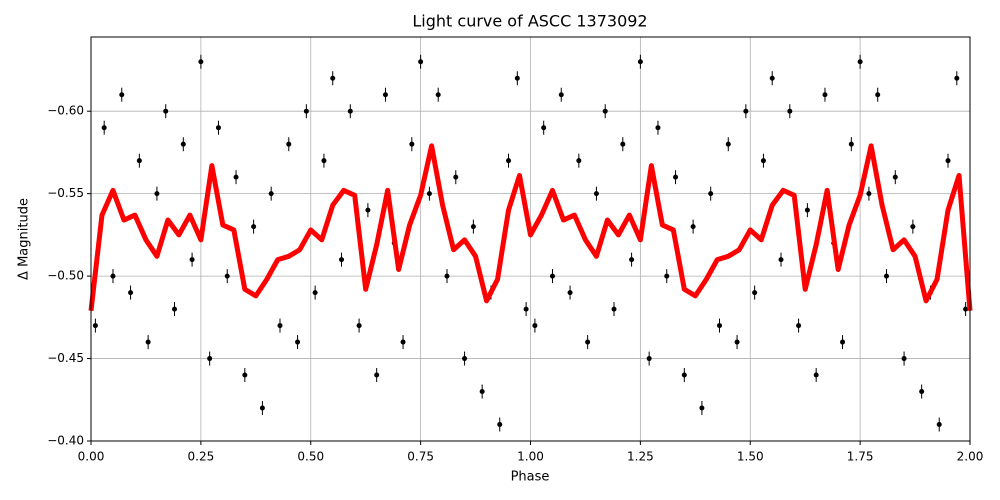  Describe the element at coordinates (310, 457) in the screenshot. I see `x-tick-label: 0.50` at that location.